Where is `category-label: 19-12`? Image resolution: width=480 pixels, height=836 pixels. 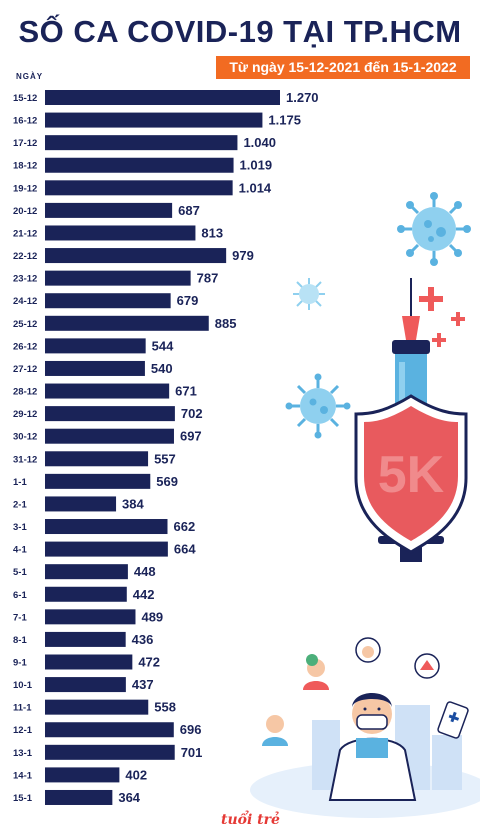
category-label: 19-12 is located at coordinates (25, 188).